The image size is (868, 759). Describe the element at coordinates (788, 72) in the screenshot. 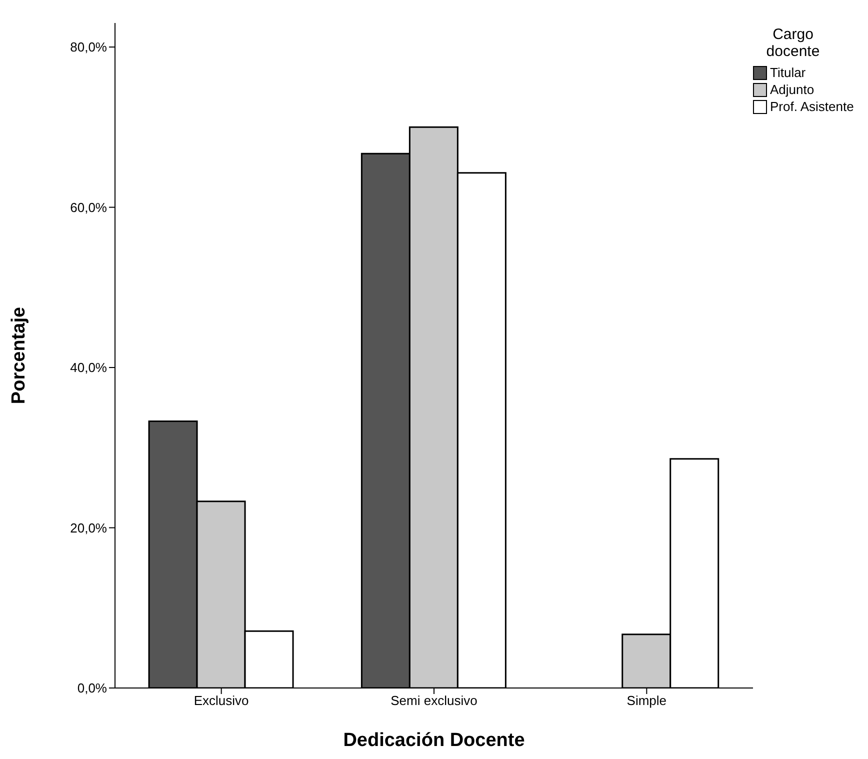

I see `legend-label: Titular` at that location.